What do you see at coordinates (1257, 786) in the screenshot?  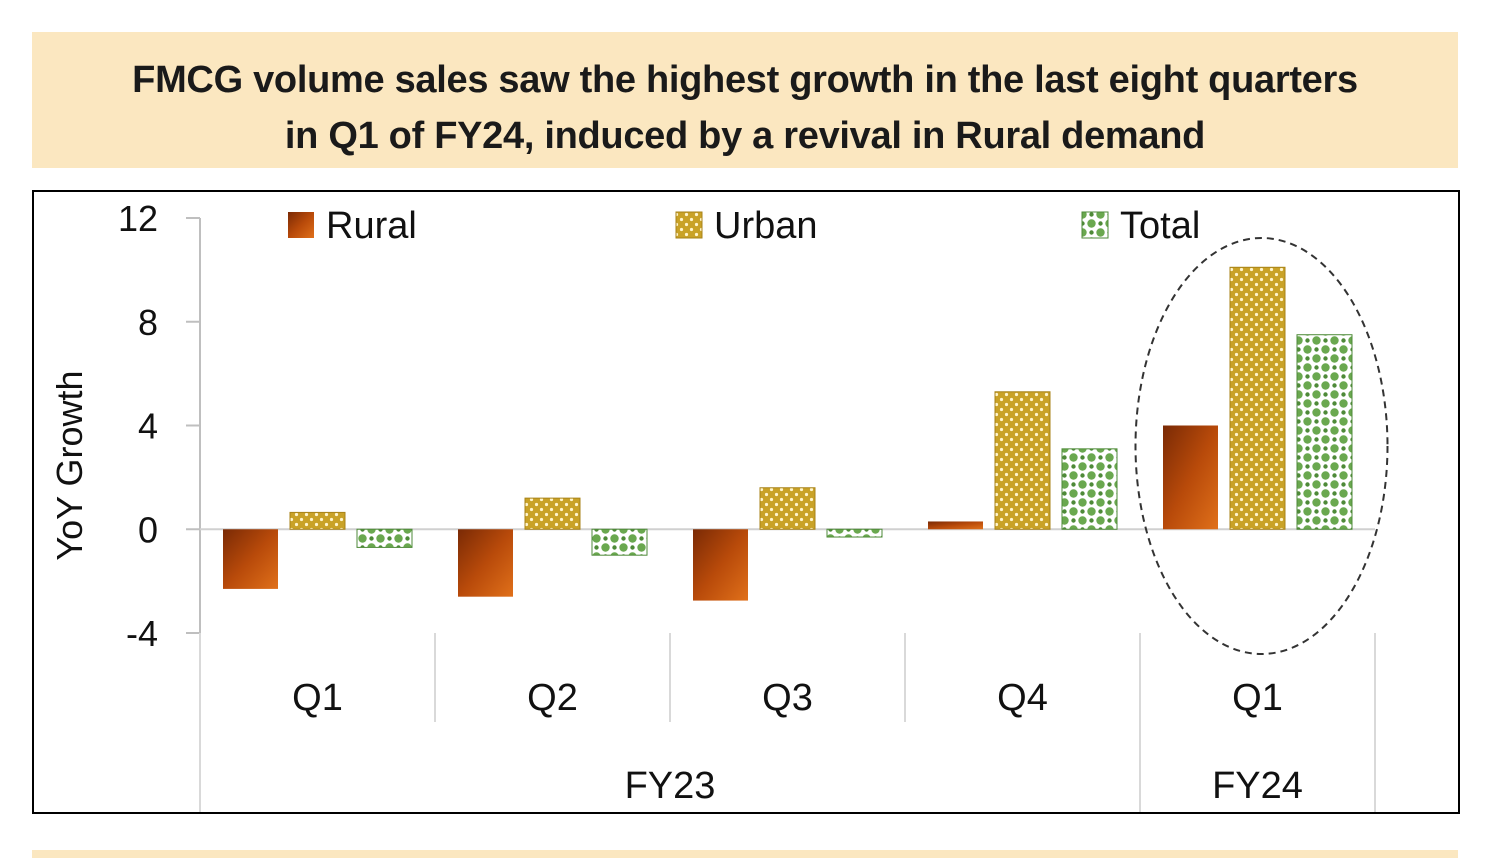 I see `group-label: FY24` at bounding box center [1257, 786].